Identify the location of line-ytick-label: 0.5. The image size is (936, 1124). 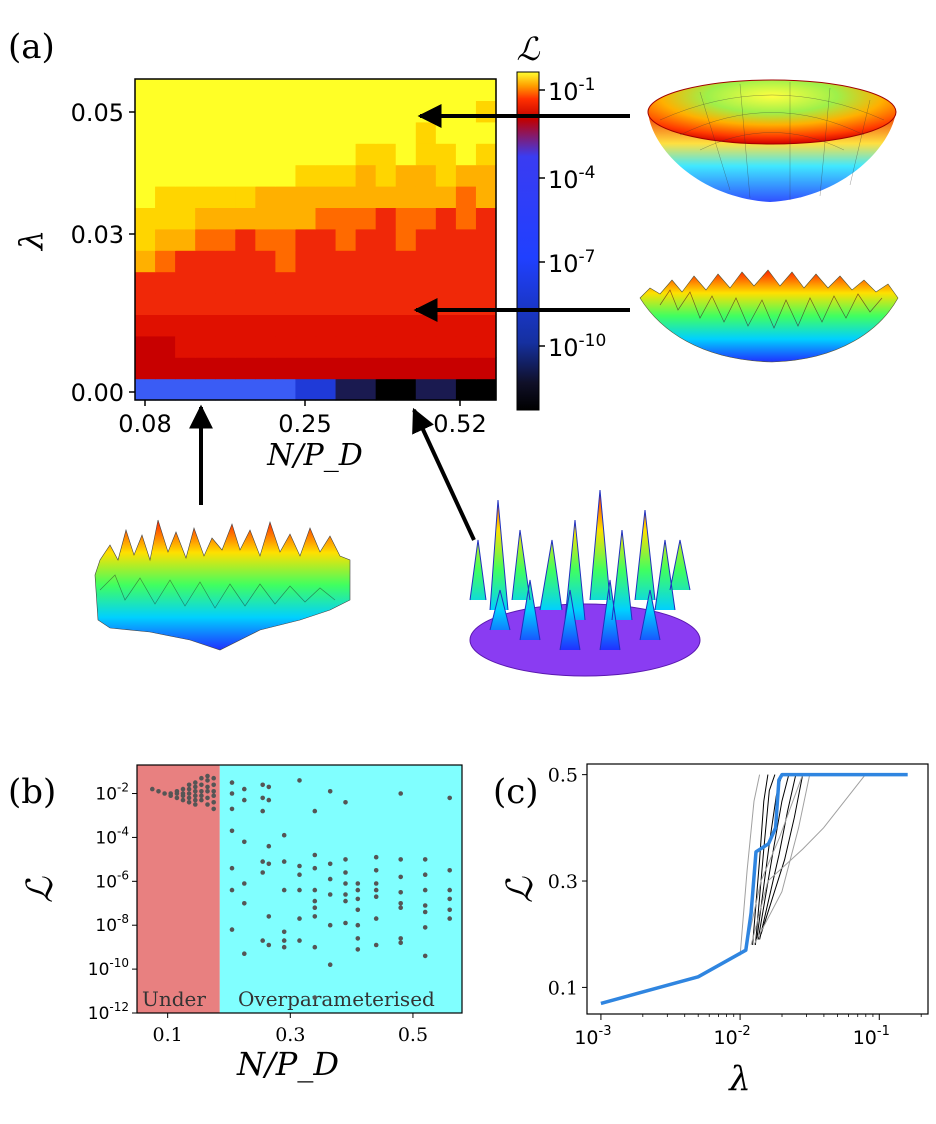
(563, 776).